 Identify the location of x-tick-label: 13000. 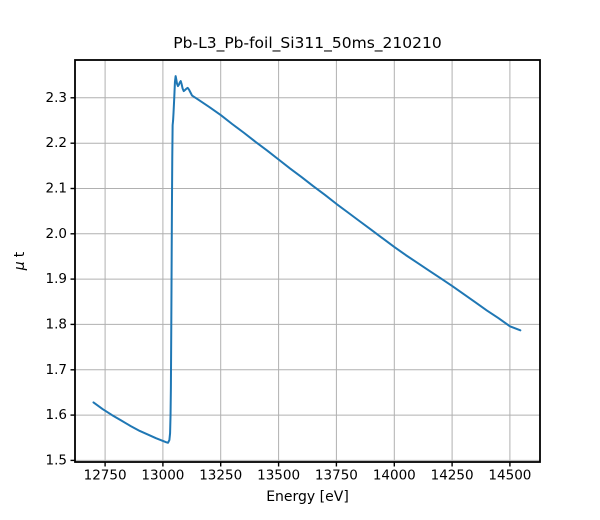
(162, 476).